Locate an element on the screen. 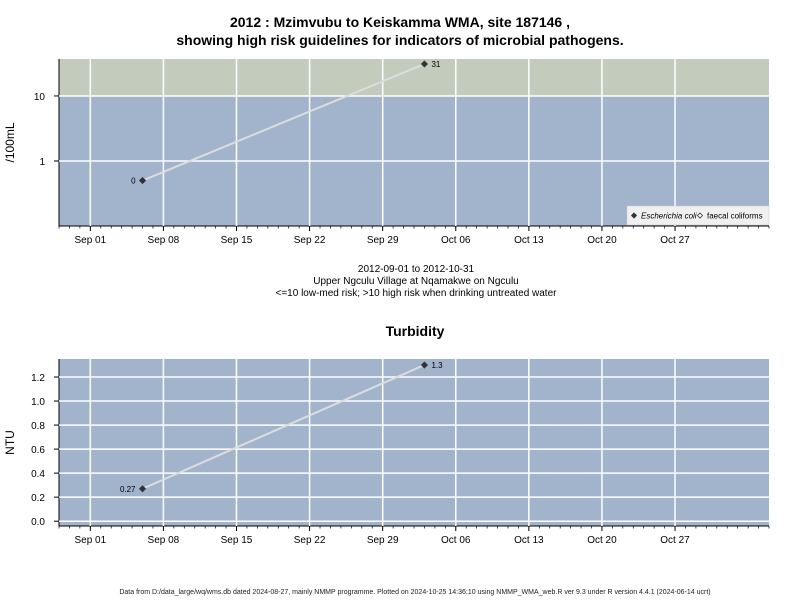 This screenshot has width=800, height=600. legend-label: faecal coliforms is located at coordinates (735, 216).